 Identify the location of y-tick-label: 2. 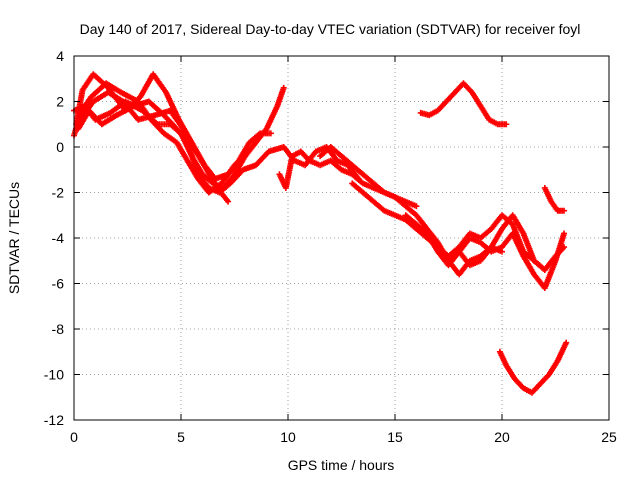
(60, 102).